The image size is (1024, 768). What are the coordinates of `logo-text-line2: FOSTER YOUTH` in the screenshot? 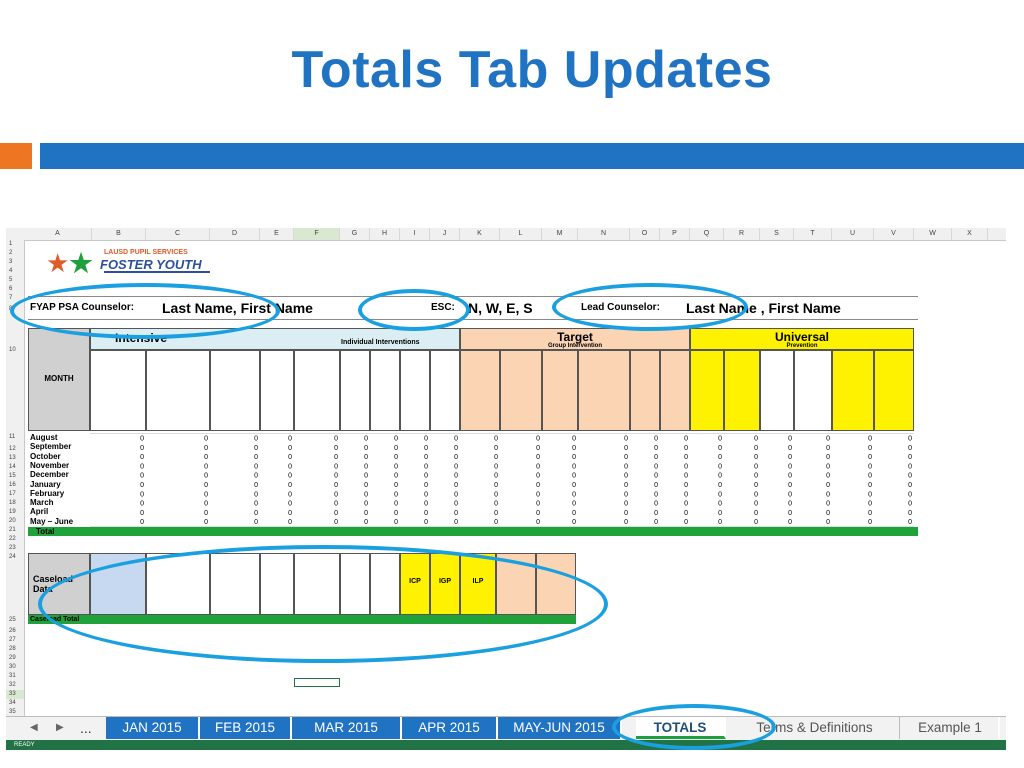 It's located at (151, 264).